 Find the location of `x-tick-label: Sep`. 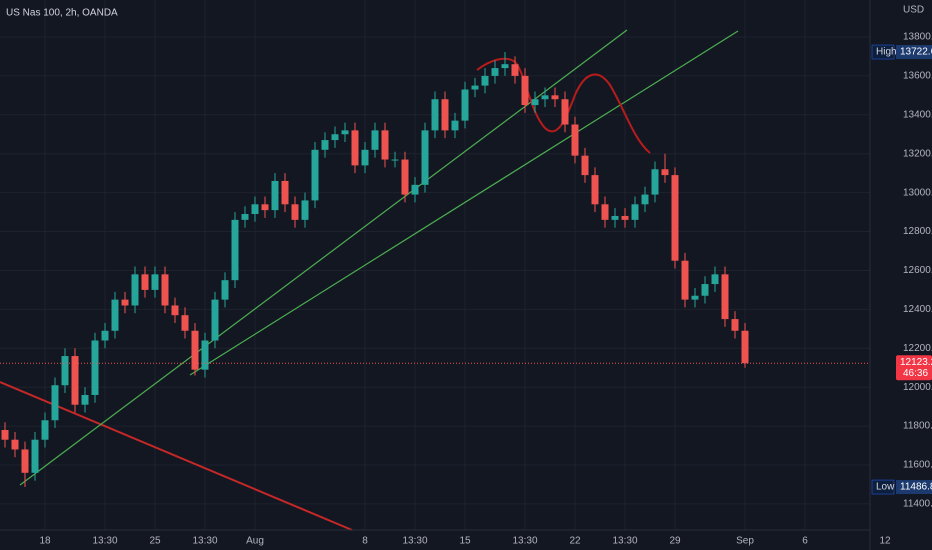

x-tick-label: Sep is located at coordinates (745, 541).